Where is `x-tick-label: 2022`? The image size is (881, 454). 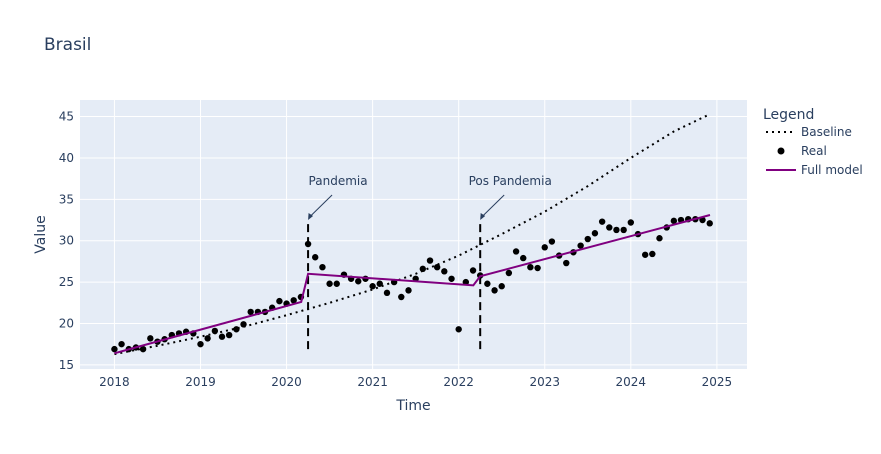
x-tick-label: 2022 is located at coordinates (458, 382).